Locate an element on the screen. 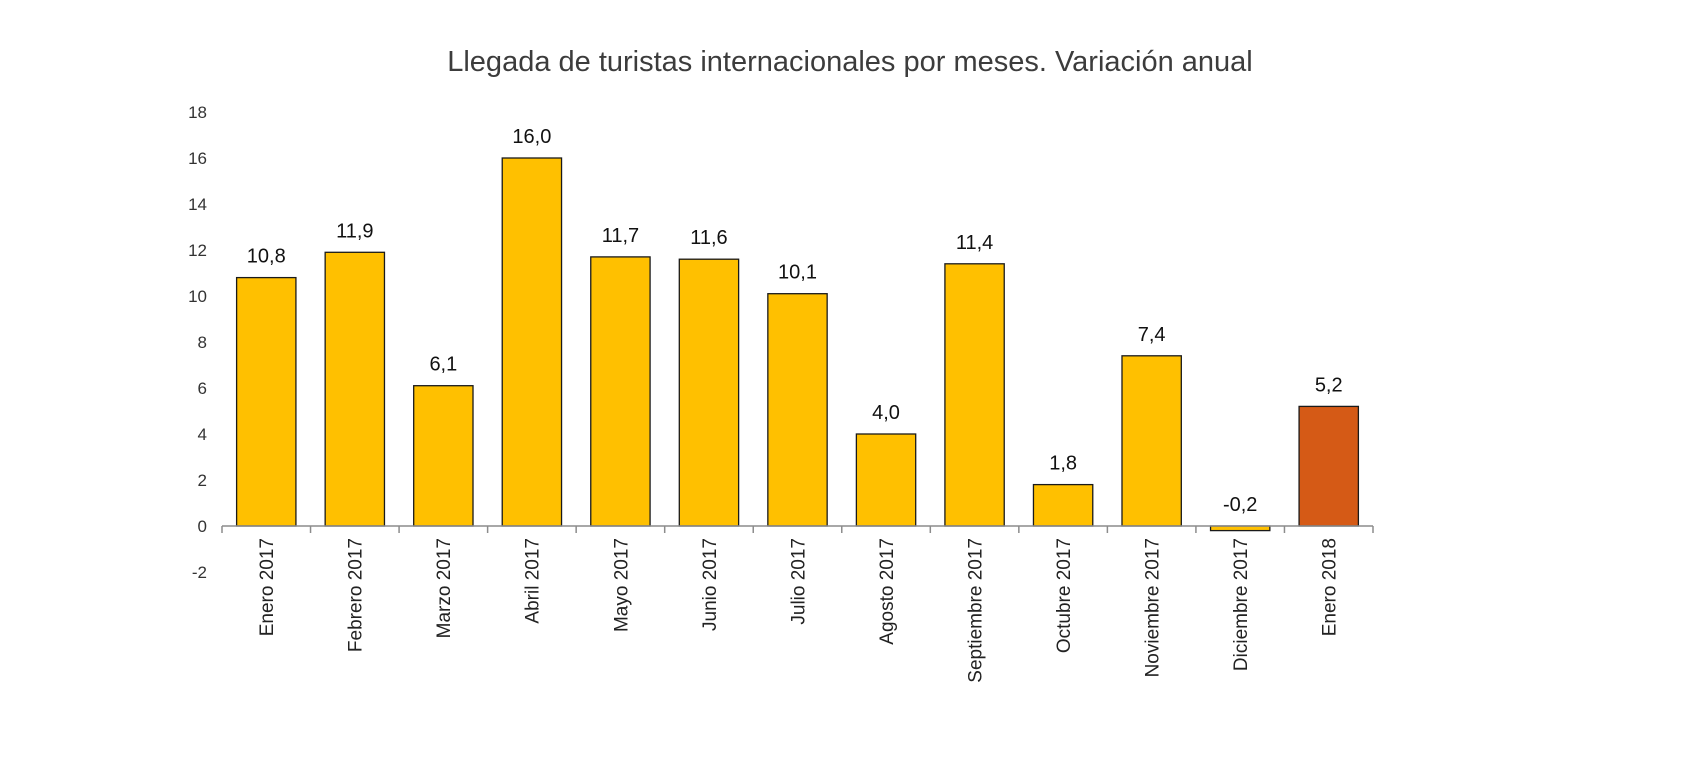 The image size is (1700, 772). category-label: Enero 2018 is located at coordinates (1330, 587).